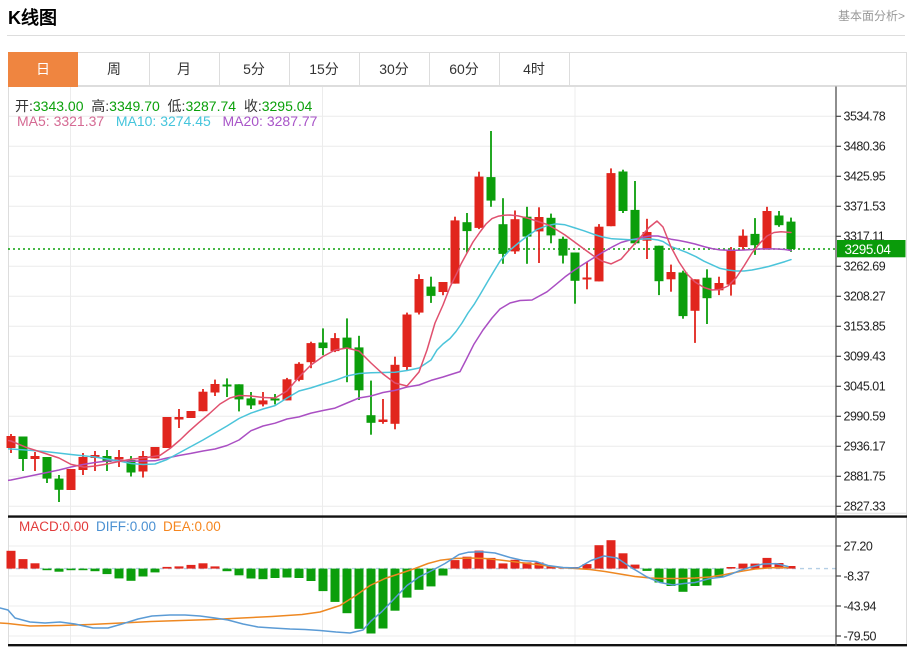 This screenshot has height=647, width=913. I want to click on svg-text: 3480.36, so click(865, 147).